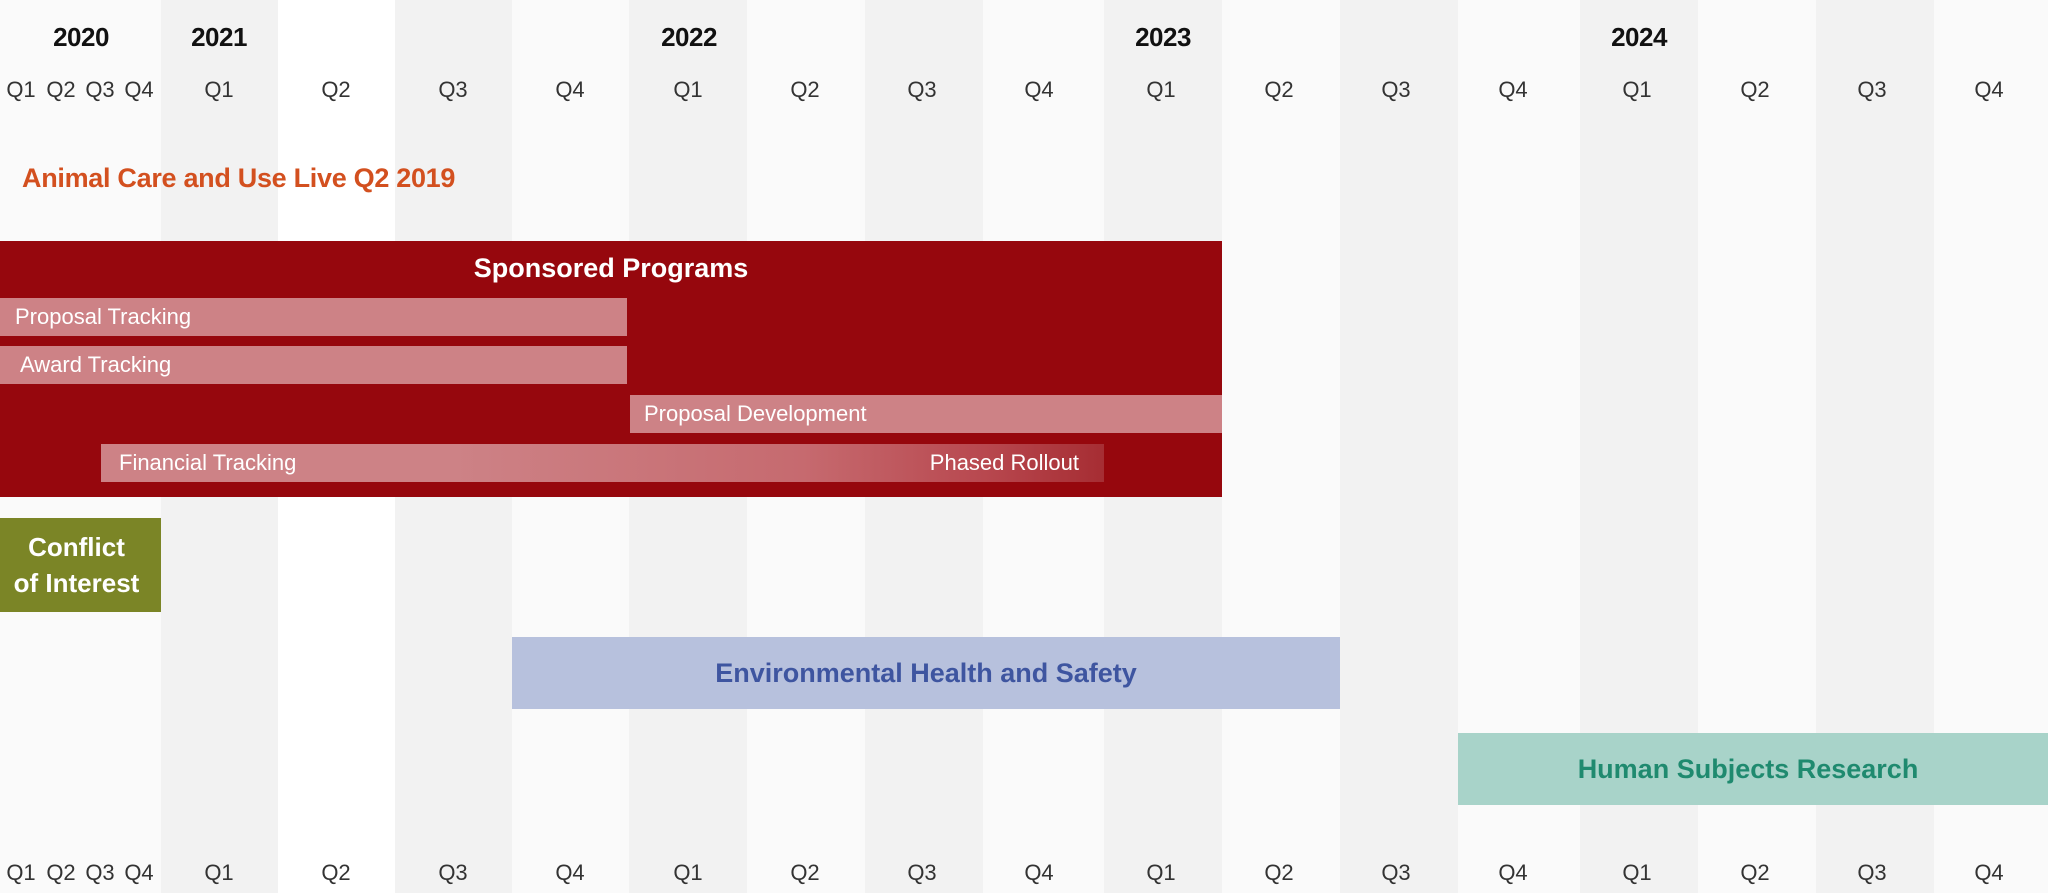 This screenshot has height=893, width=2048. I want to click on year-label: 2020, so click(81, 37).